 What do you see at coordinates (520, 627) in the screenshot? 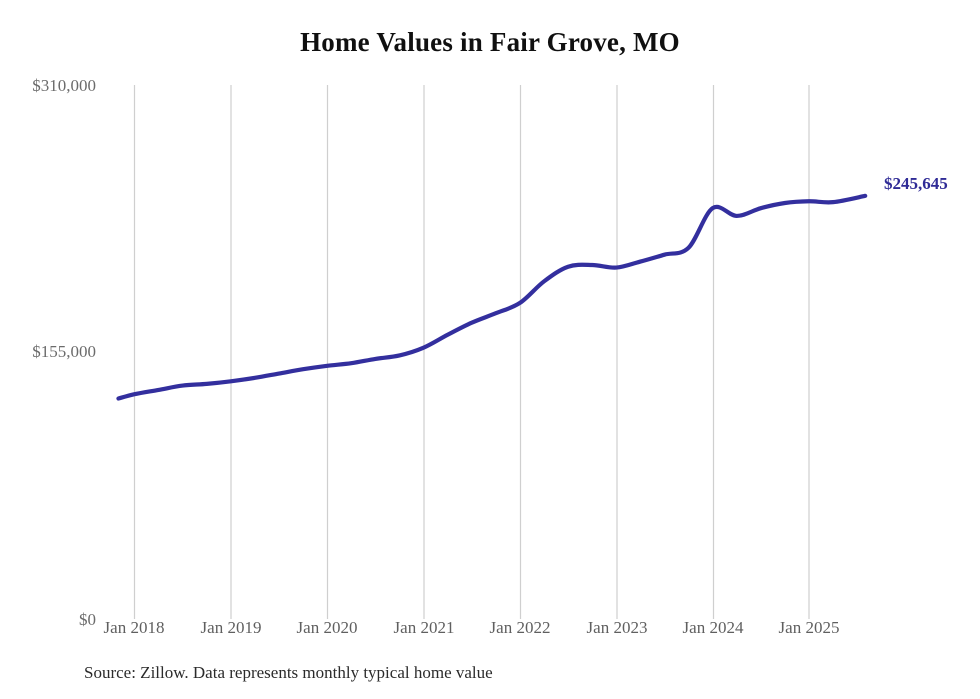
I see `x-axis-tick-jan-2022: Jan 2022` at bounding box center [520, 627].